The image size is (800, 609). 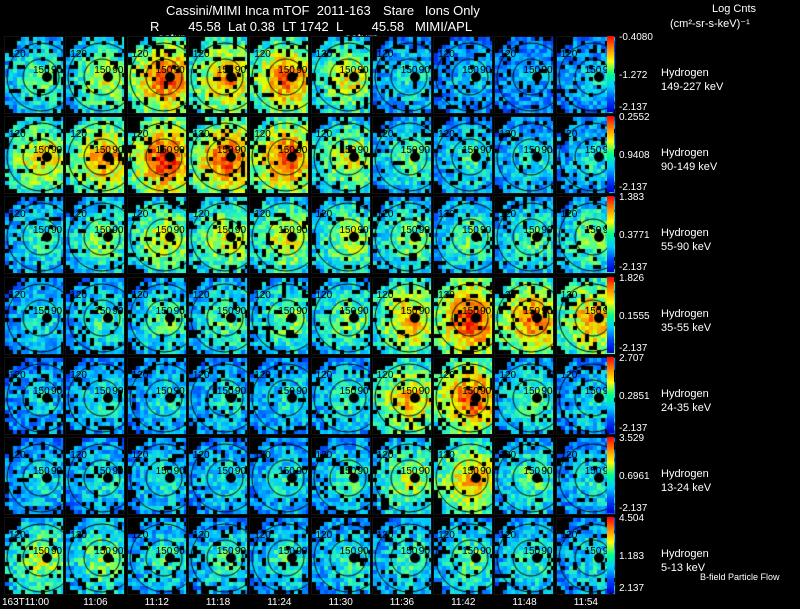 I want to click on energy-channel-label: Hydrogen 90-149 keV, so click(x=689, y=160).